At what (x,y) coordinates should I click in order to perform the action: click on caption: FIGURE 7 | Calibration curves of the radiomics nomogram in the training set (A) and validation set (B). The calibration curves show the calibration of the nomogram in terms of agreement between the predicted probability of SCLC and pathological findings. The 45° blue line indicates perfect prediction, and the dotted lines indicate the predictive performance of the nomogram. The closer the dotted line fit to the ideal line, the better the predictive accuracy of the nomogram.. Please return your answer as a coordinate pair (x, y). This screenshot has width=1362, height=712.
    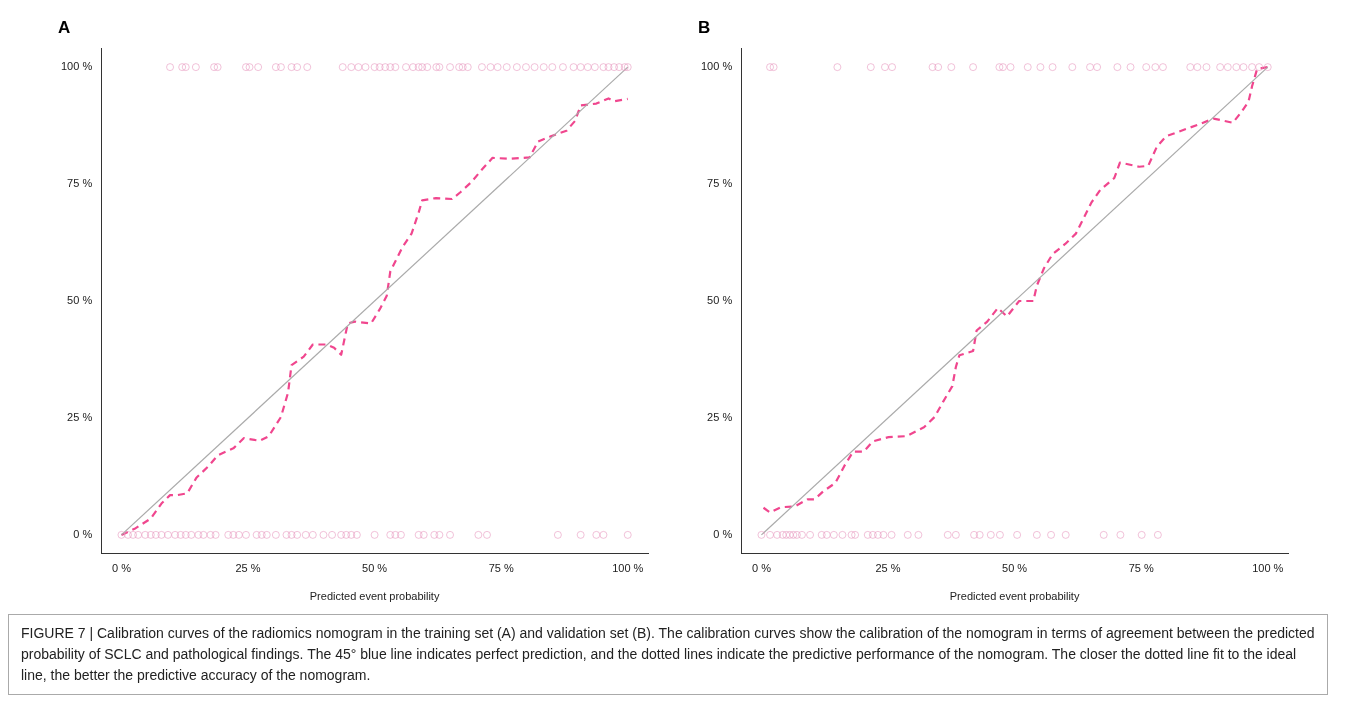
    Looking at the image, I should click on (668, 654).